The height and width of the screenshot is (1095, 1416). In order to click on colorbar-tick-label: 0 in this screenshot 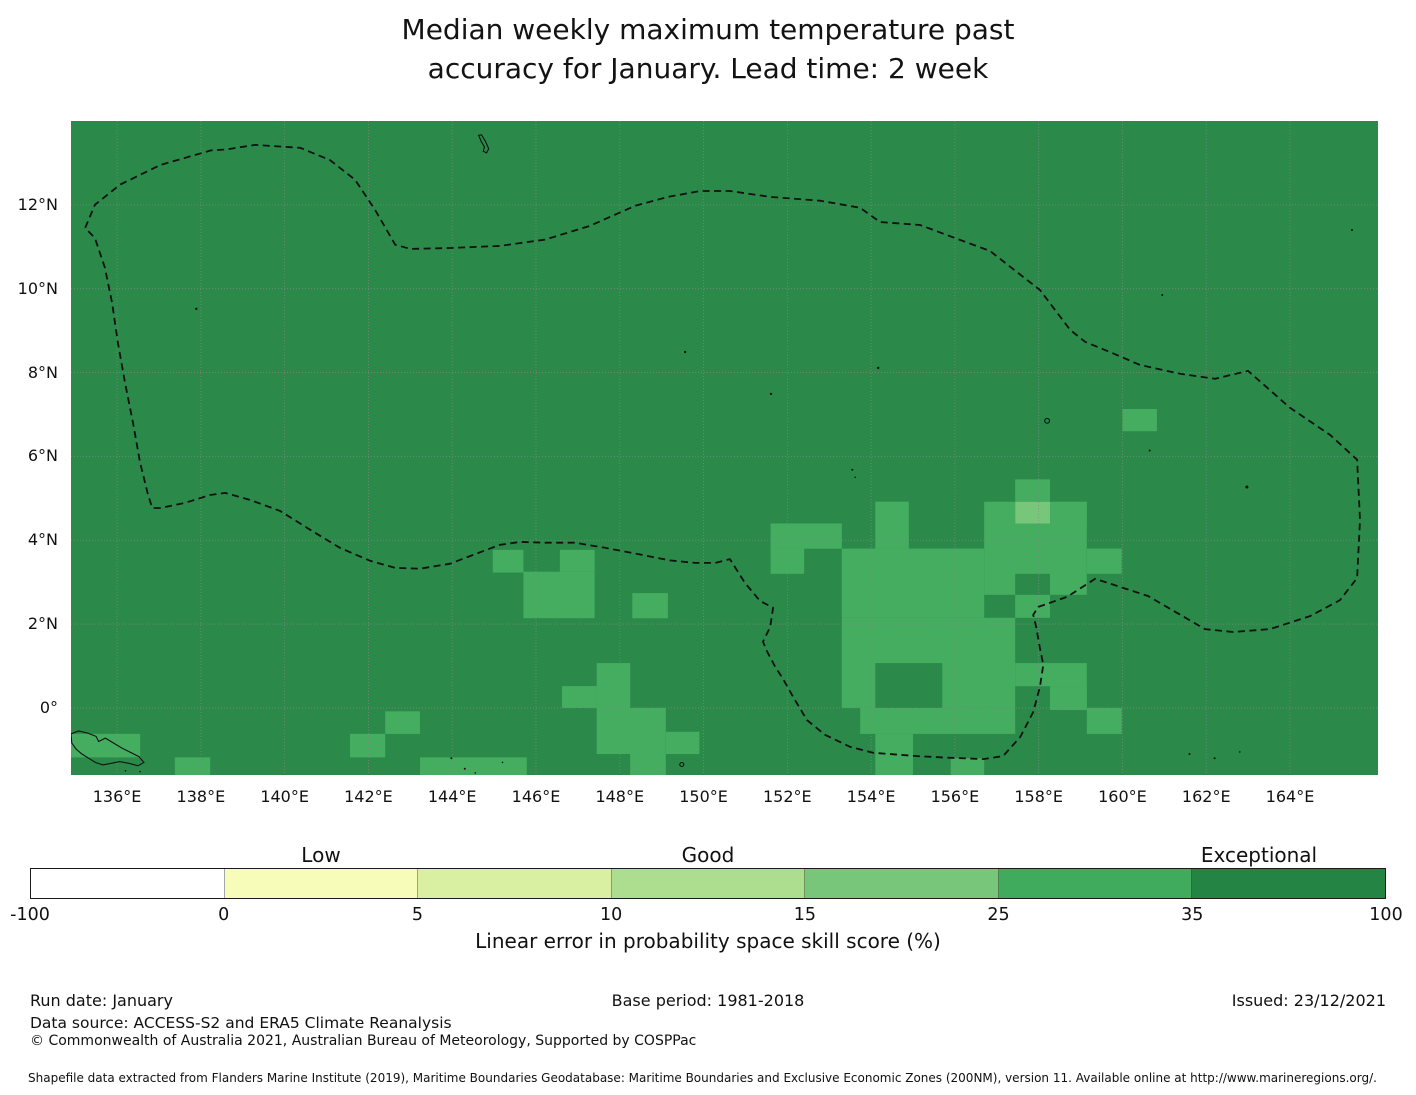, I will do `click(224, 915)`.